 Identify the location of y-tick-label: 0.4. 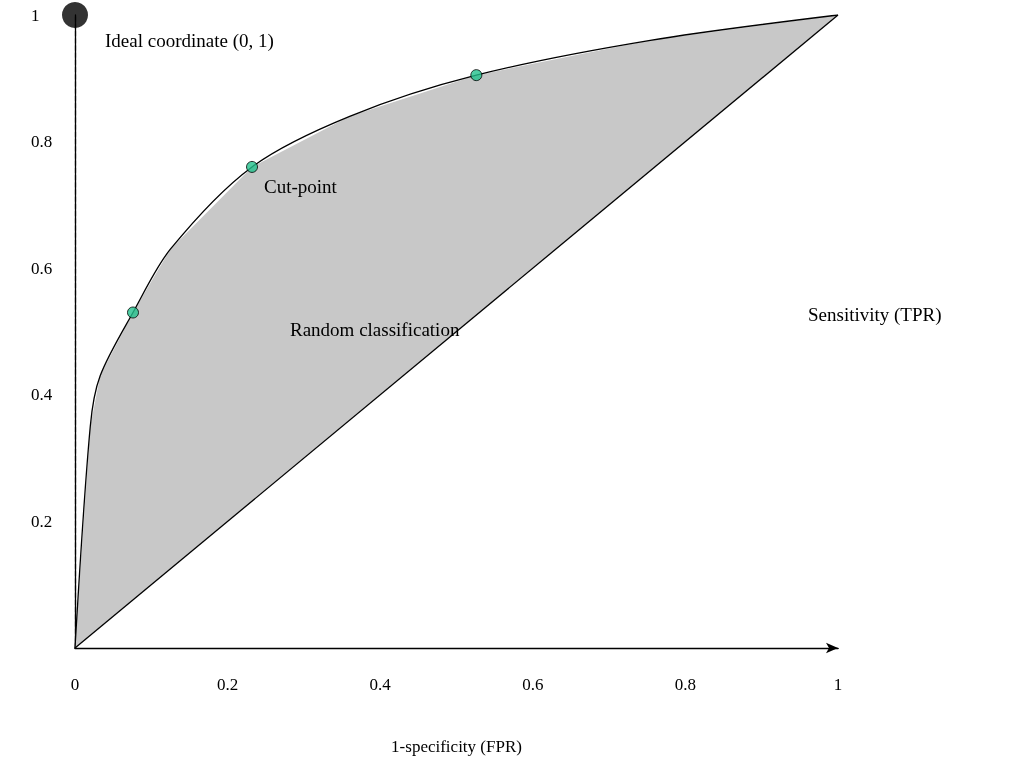
(42, 395).